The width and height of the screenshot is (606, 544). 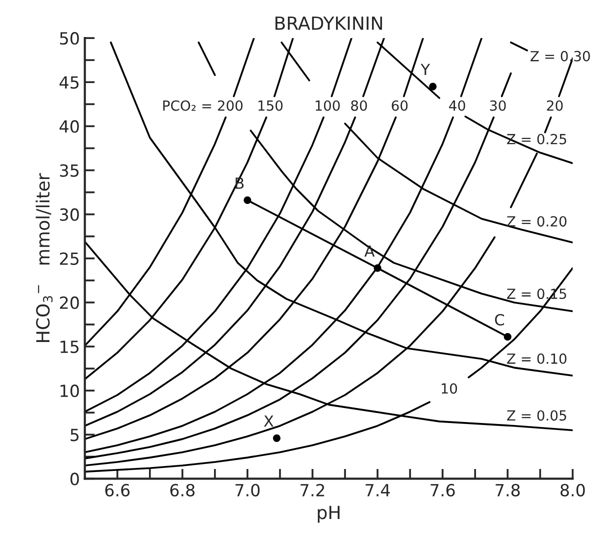 I want to click on series-label: 20, so click(x=554, y=105).